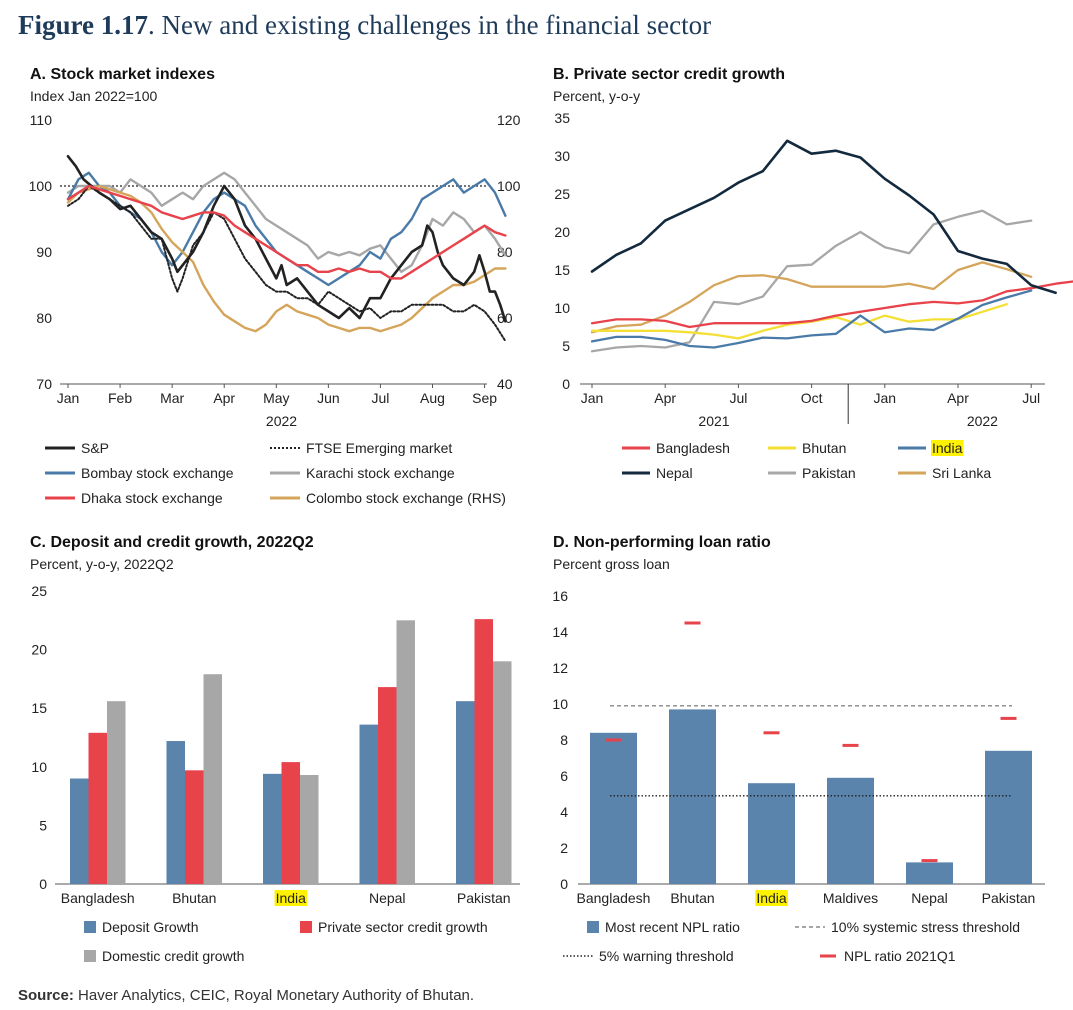  I want to click on panel-b-year-label: 2022, so click(982, 421).